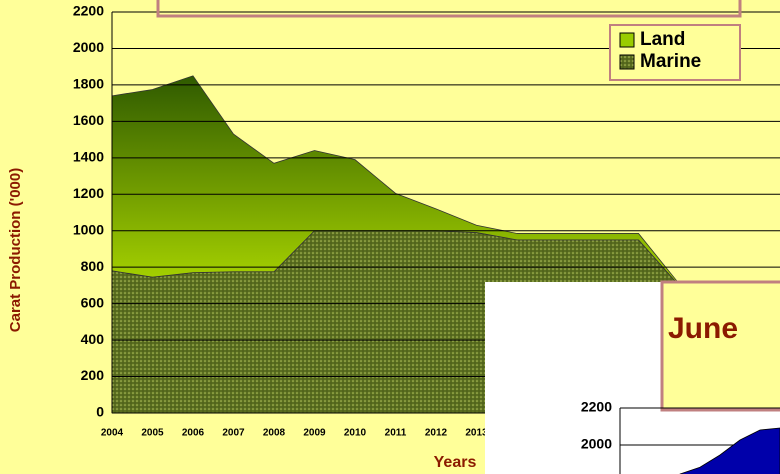 The width and height of the screenshot is (780, 474). Describe the element at coordinates (93, 375) in the screenshot. I see `y-tick-label: 200` at that location.